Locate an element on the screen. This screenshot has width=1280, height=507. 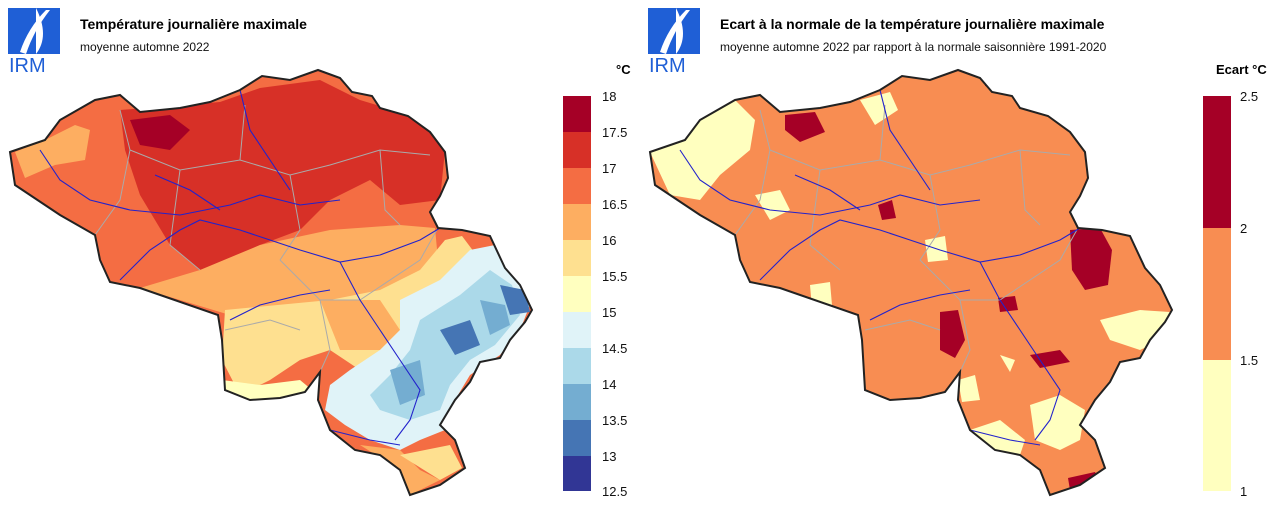
legend-tick: 17.5 is located at coordinates (615, 132).